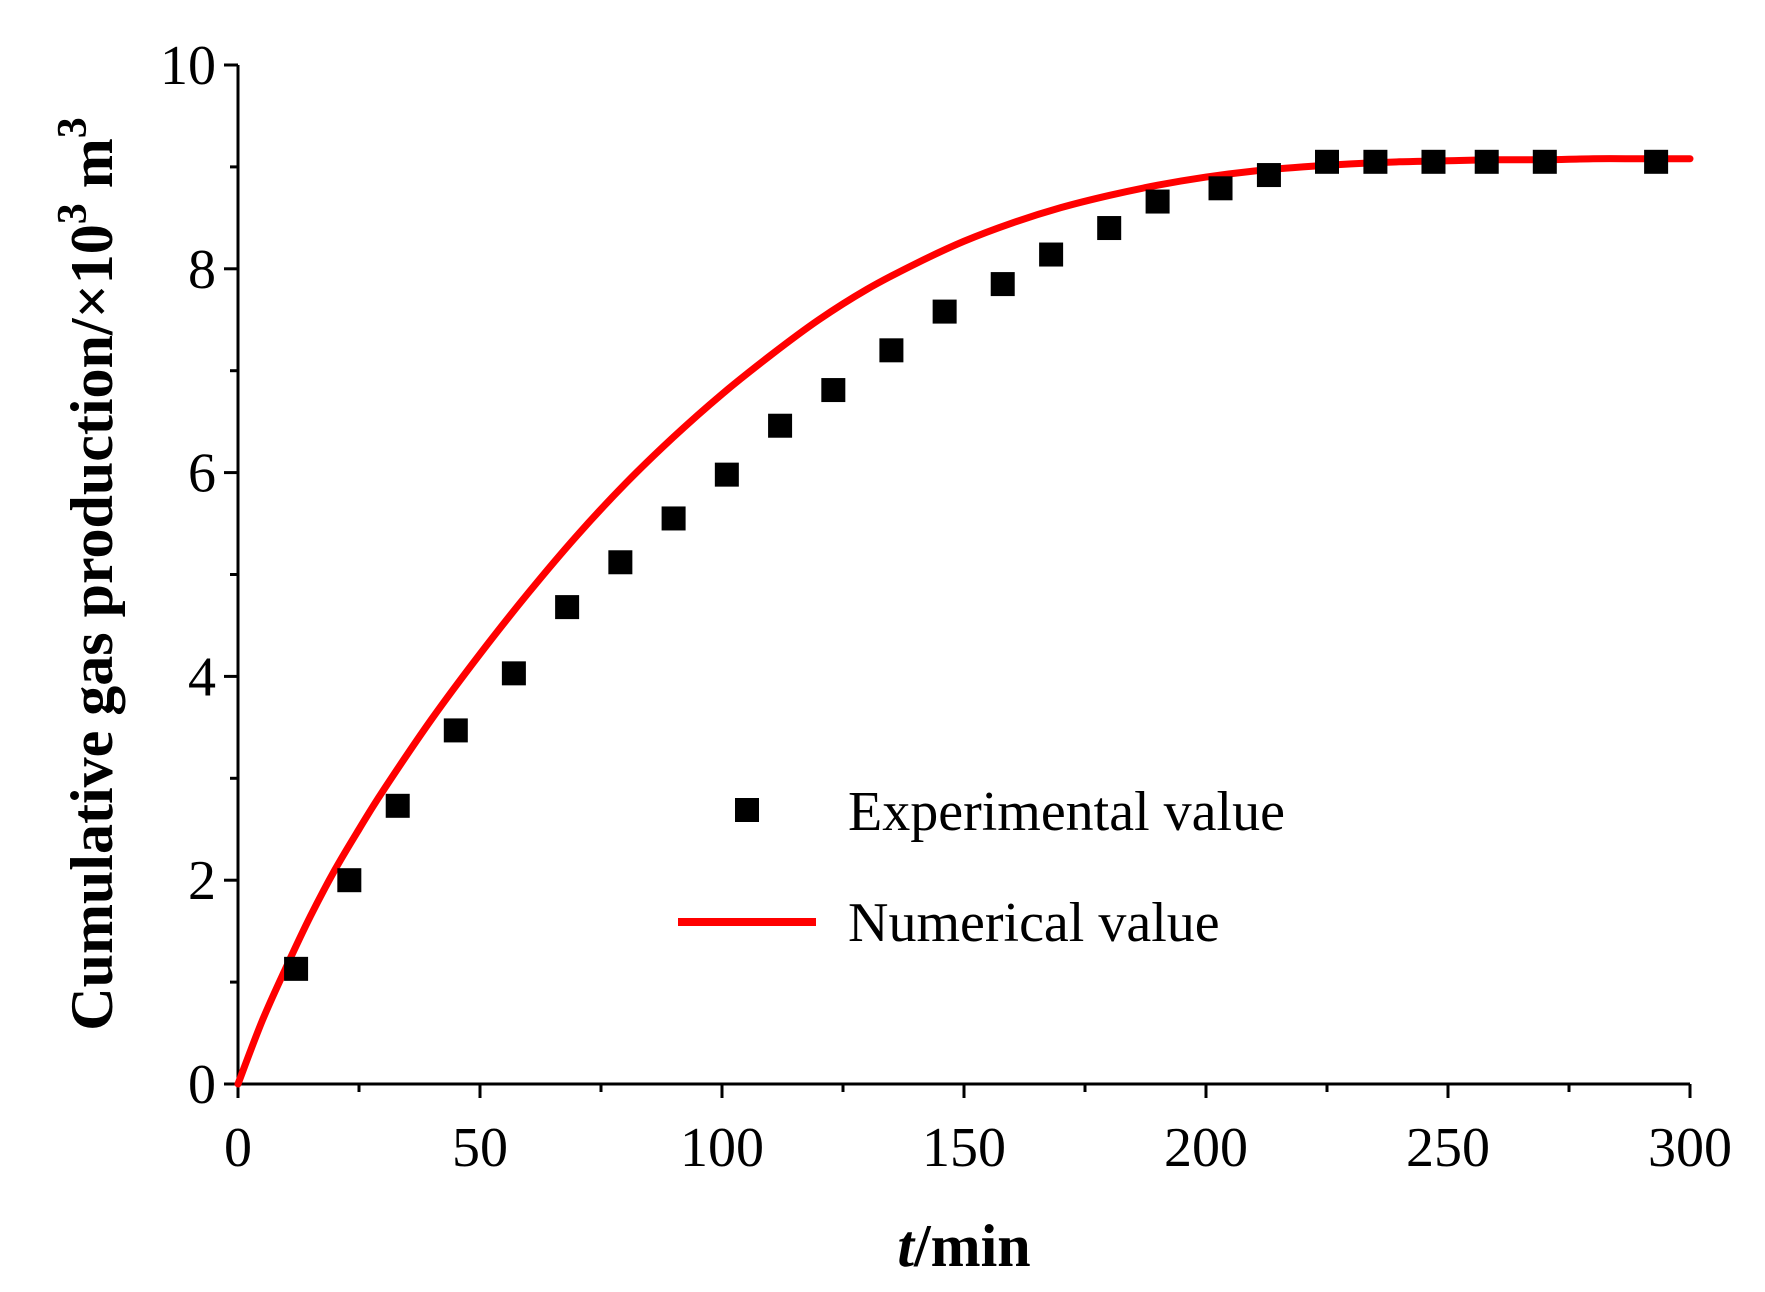  I want to click on y-tick-label-6: 6, so click(202, 474).